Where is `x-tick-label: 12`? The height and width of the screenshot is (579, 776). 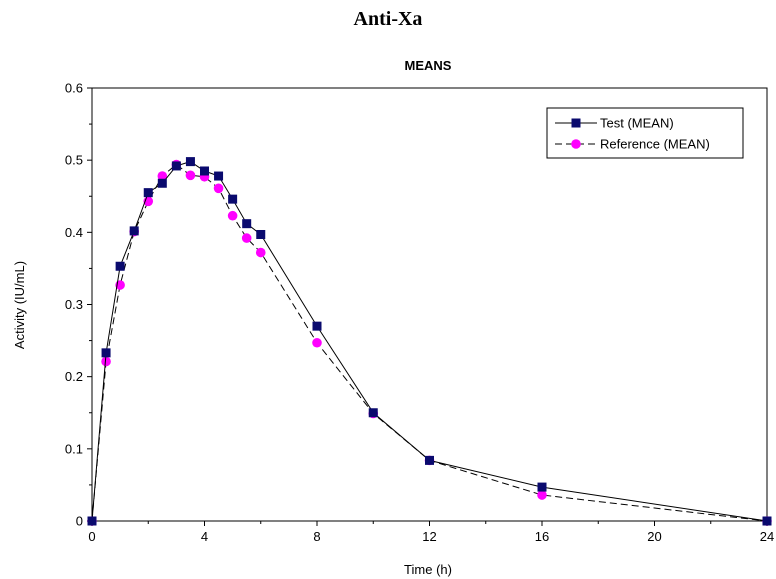 x-tick-label: 12 is located at coordinates (429, 536).